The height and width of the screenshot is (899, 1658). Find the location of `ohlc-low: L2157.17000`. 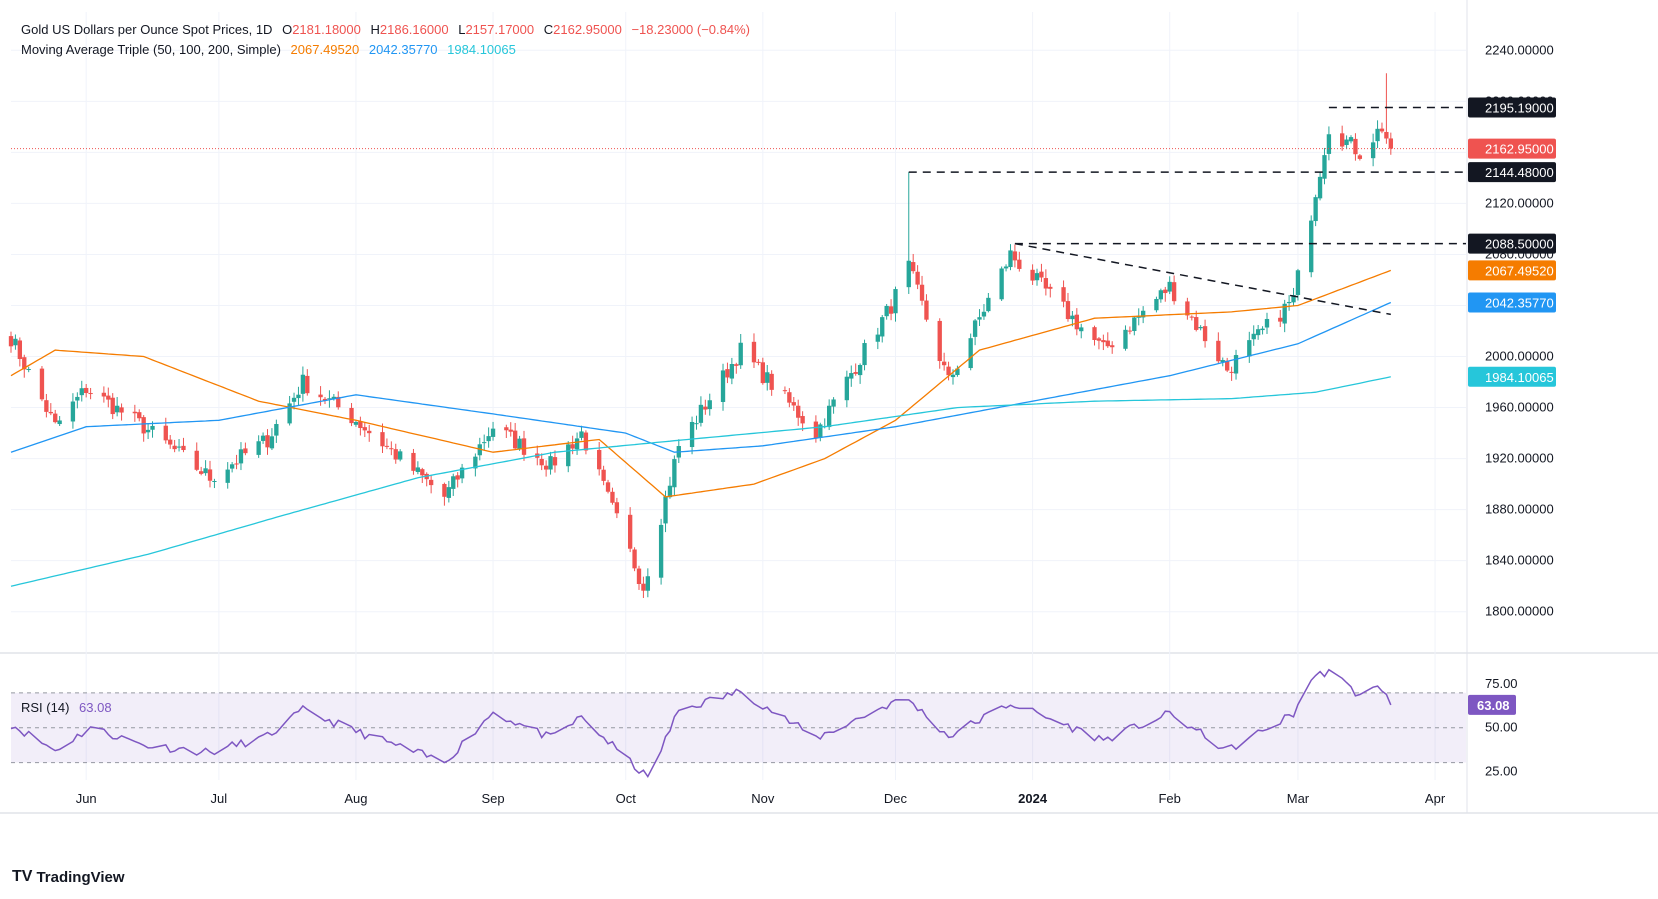

ohlc-low: L2157.17000 is located at coordinates (496, 29).